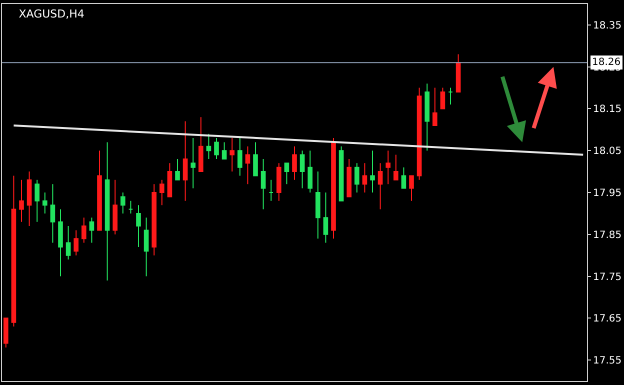  What do you see at coordinates (607, 277) in the screenshot?
I see `y-tick-label: 17.75` at bounding box center [607, 277].